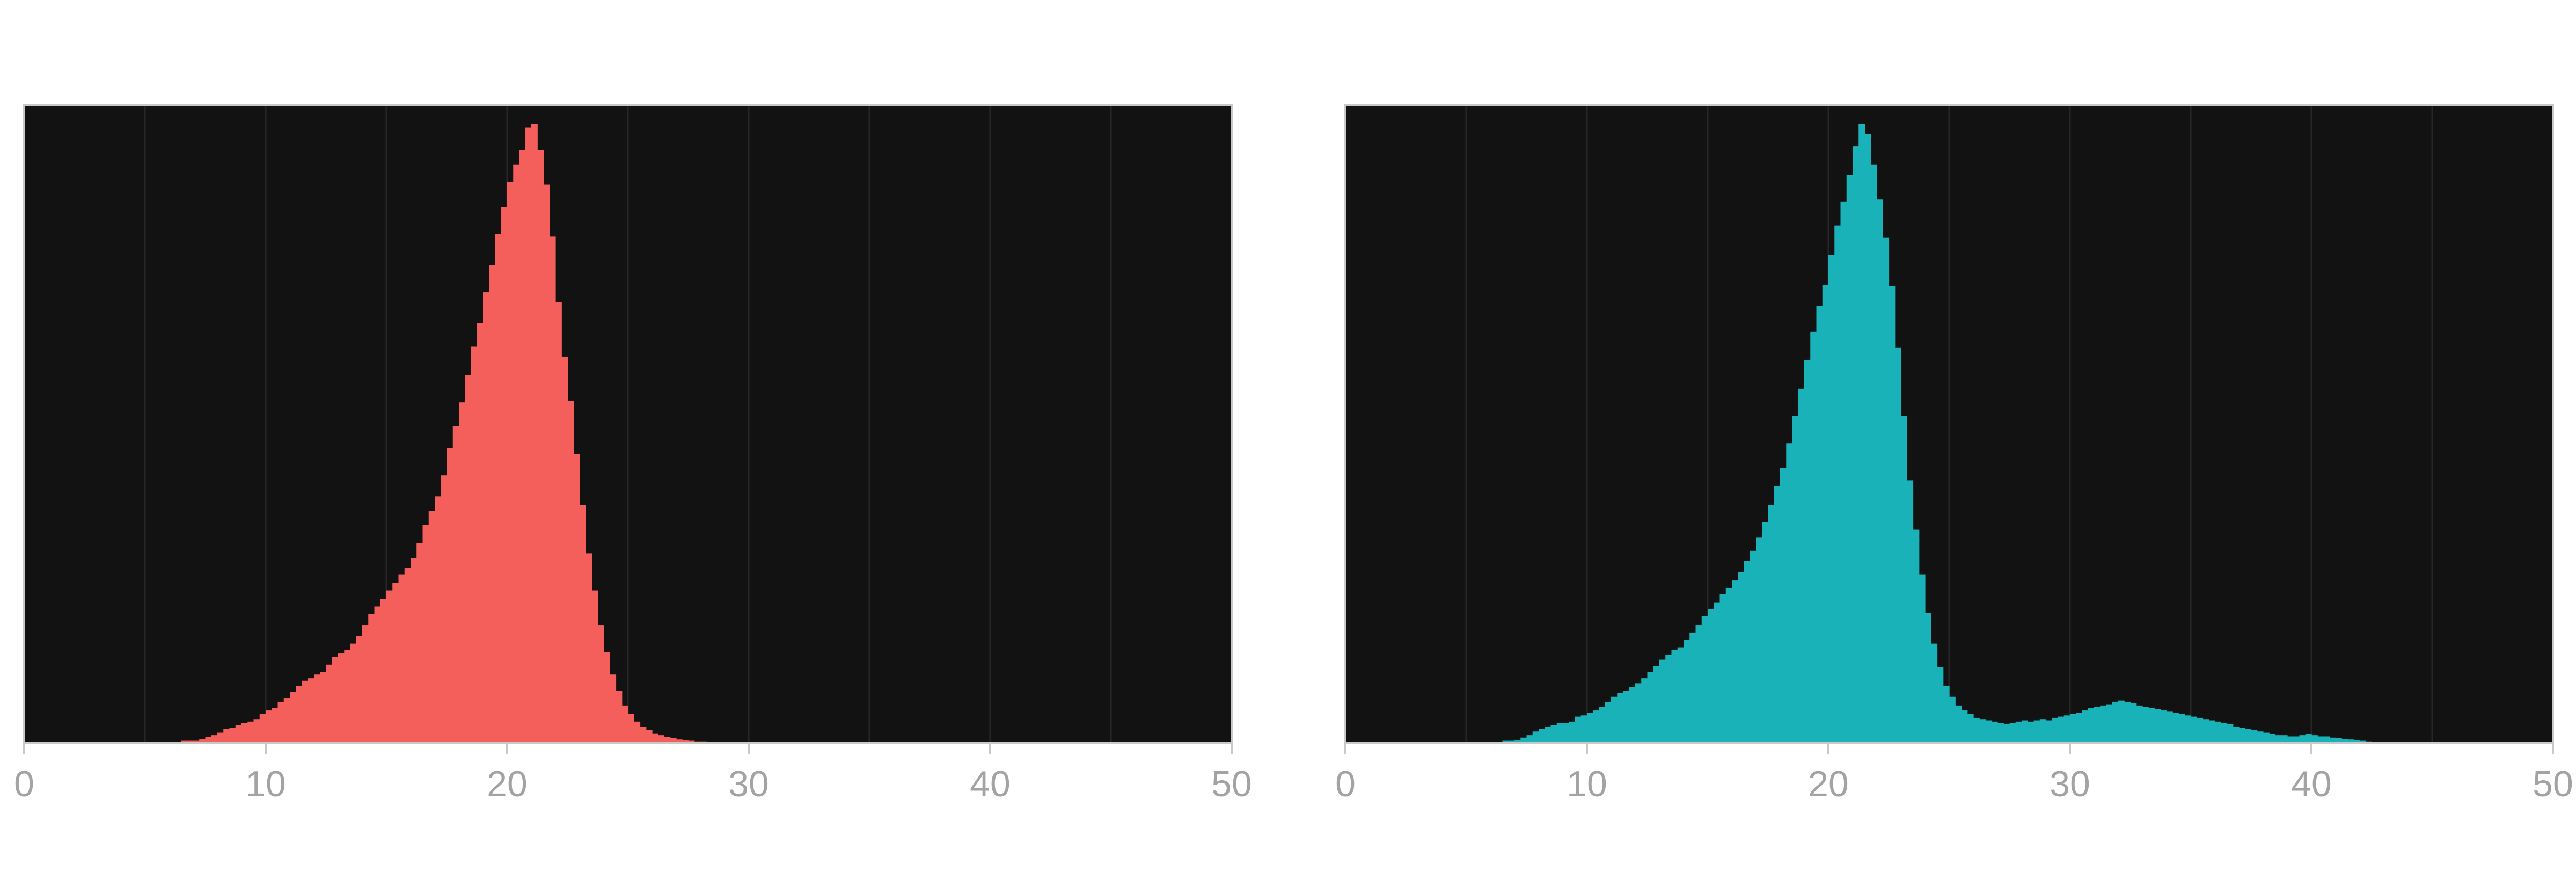  Describe the element at coordinates (748, 784) in the screenshot. I see `x-tick-label: 30` at that location.